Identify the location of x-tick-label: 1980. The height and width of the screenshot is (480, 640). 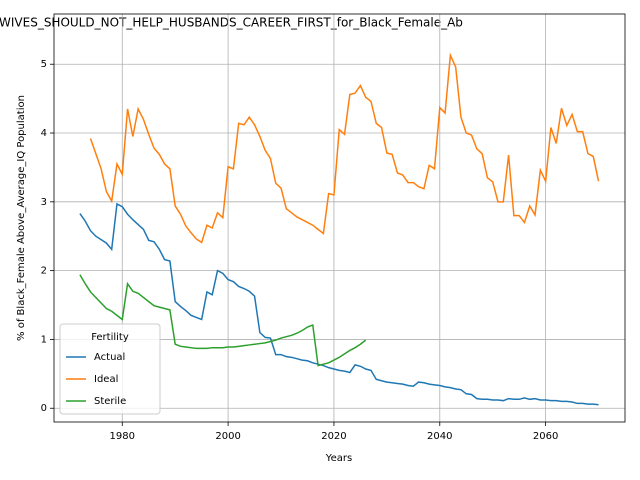
(122, 436).